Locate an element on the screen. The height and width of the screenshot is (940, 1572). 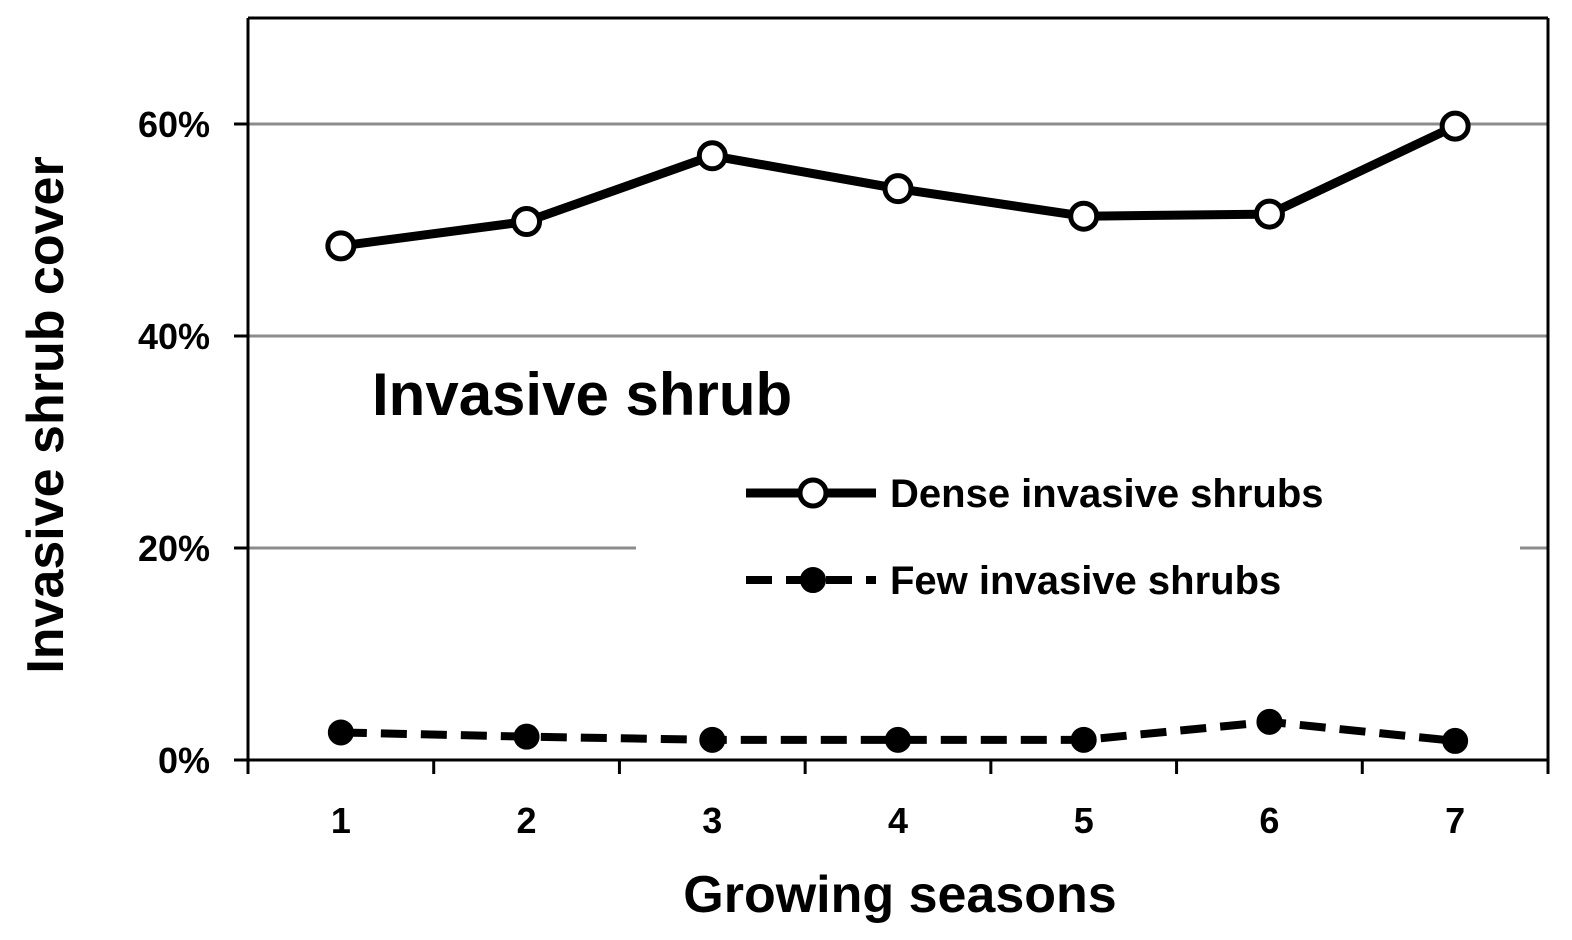
x-tick-label-7: 7 is located at coordinates (1455, 820).